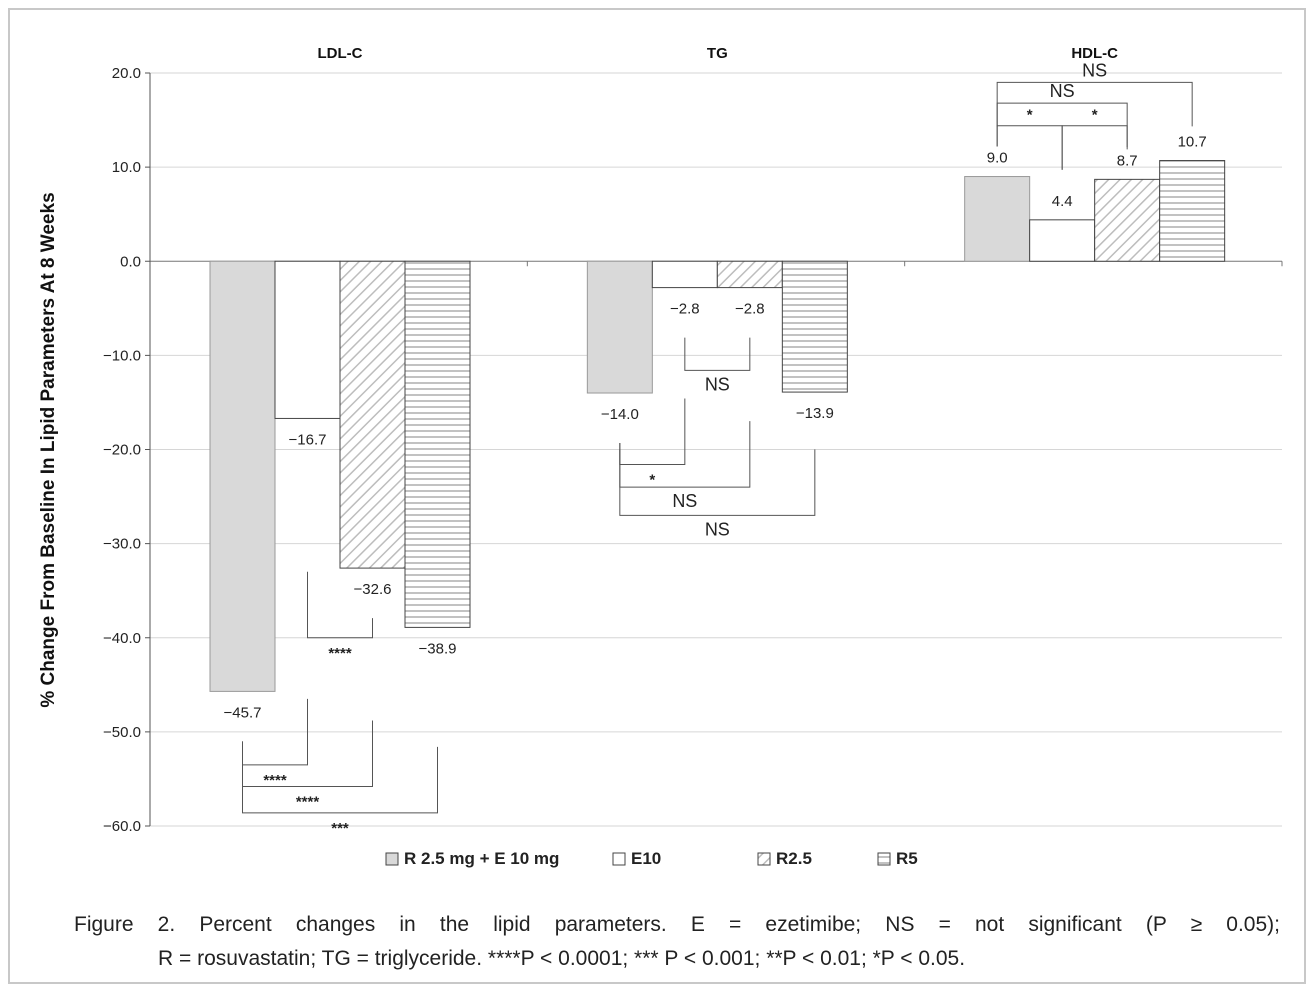  I want to click on legend-label: R 2.5 mg + E 10 mg, so click(481, 858).